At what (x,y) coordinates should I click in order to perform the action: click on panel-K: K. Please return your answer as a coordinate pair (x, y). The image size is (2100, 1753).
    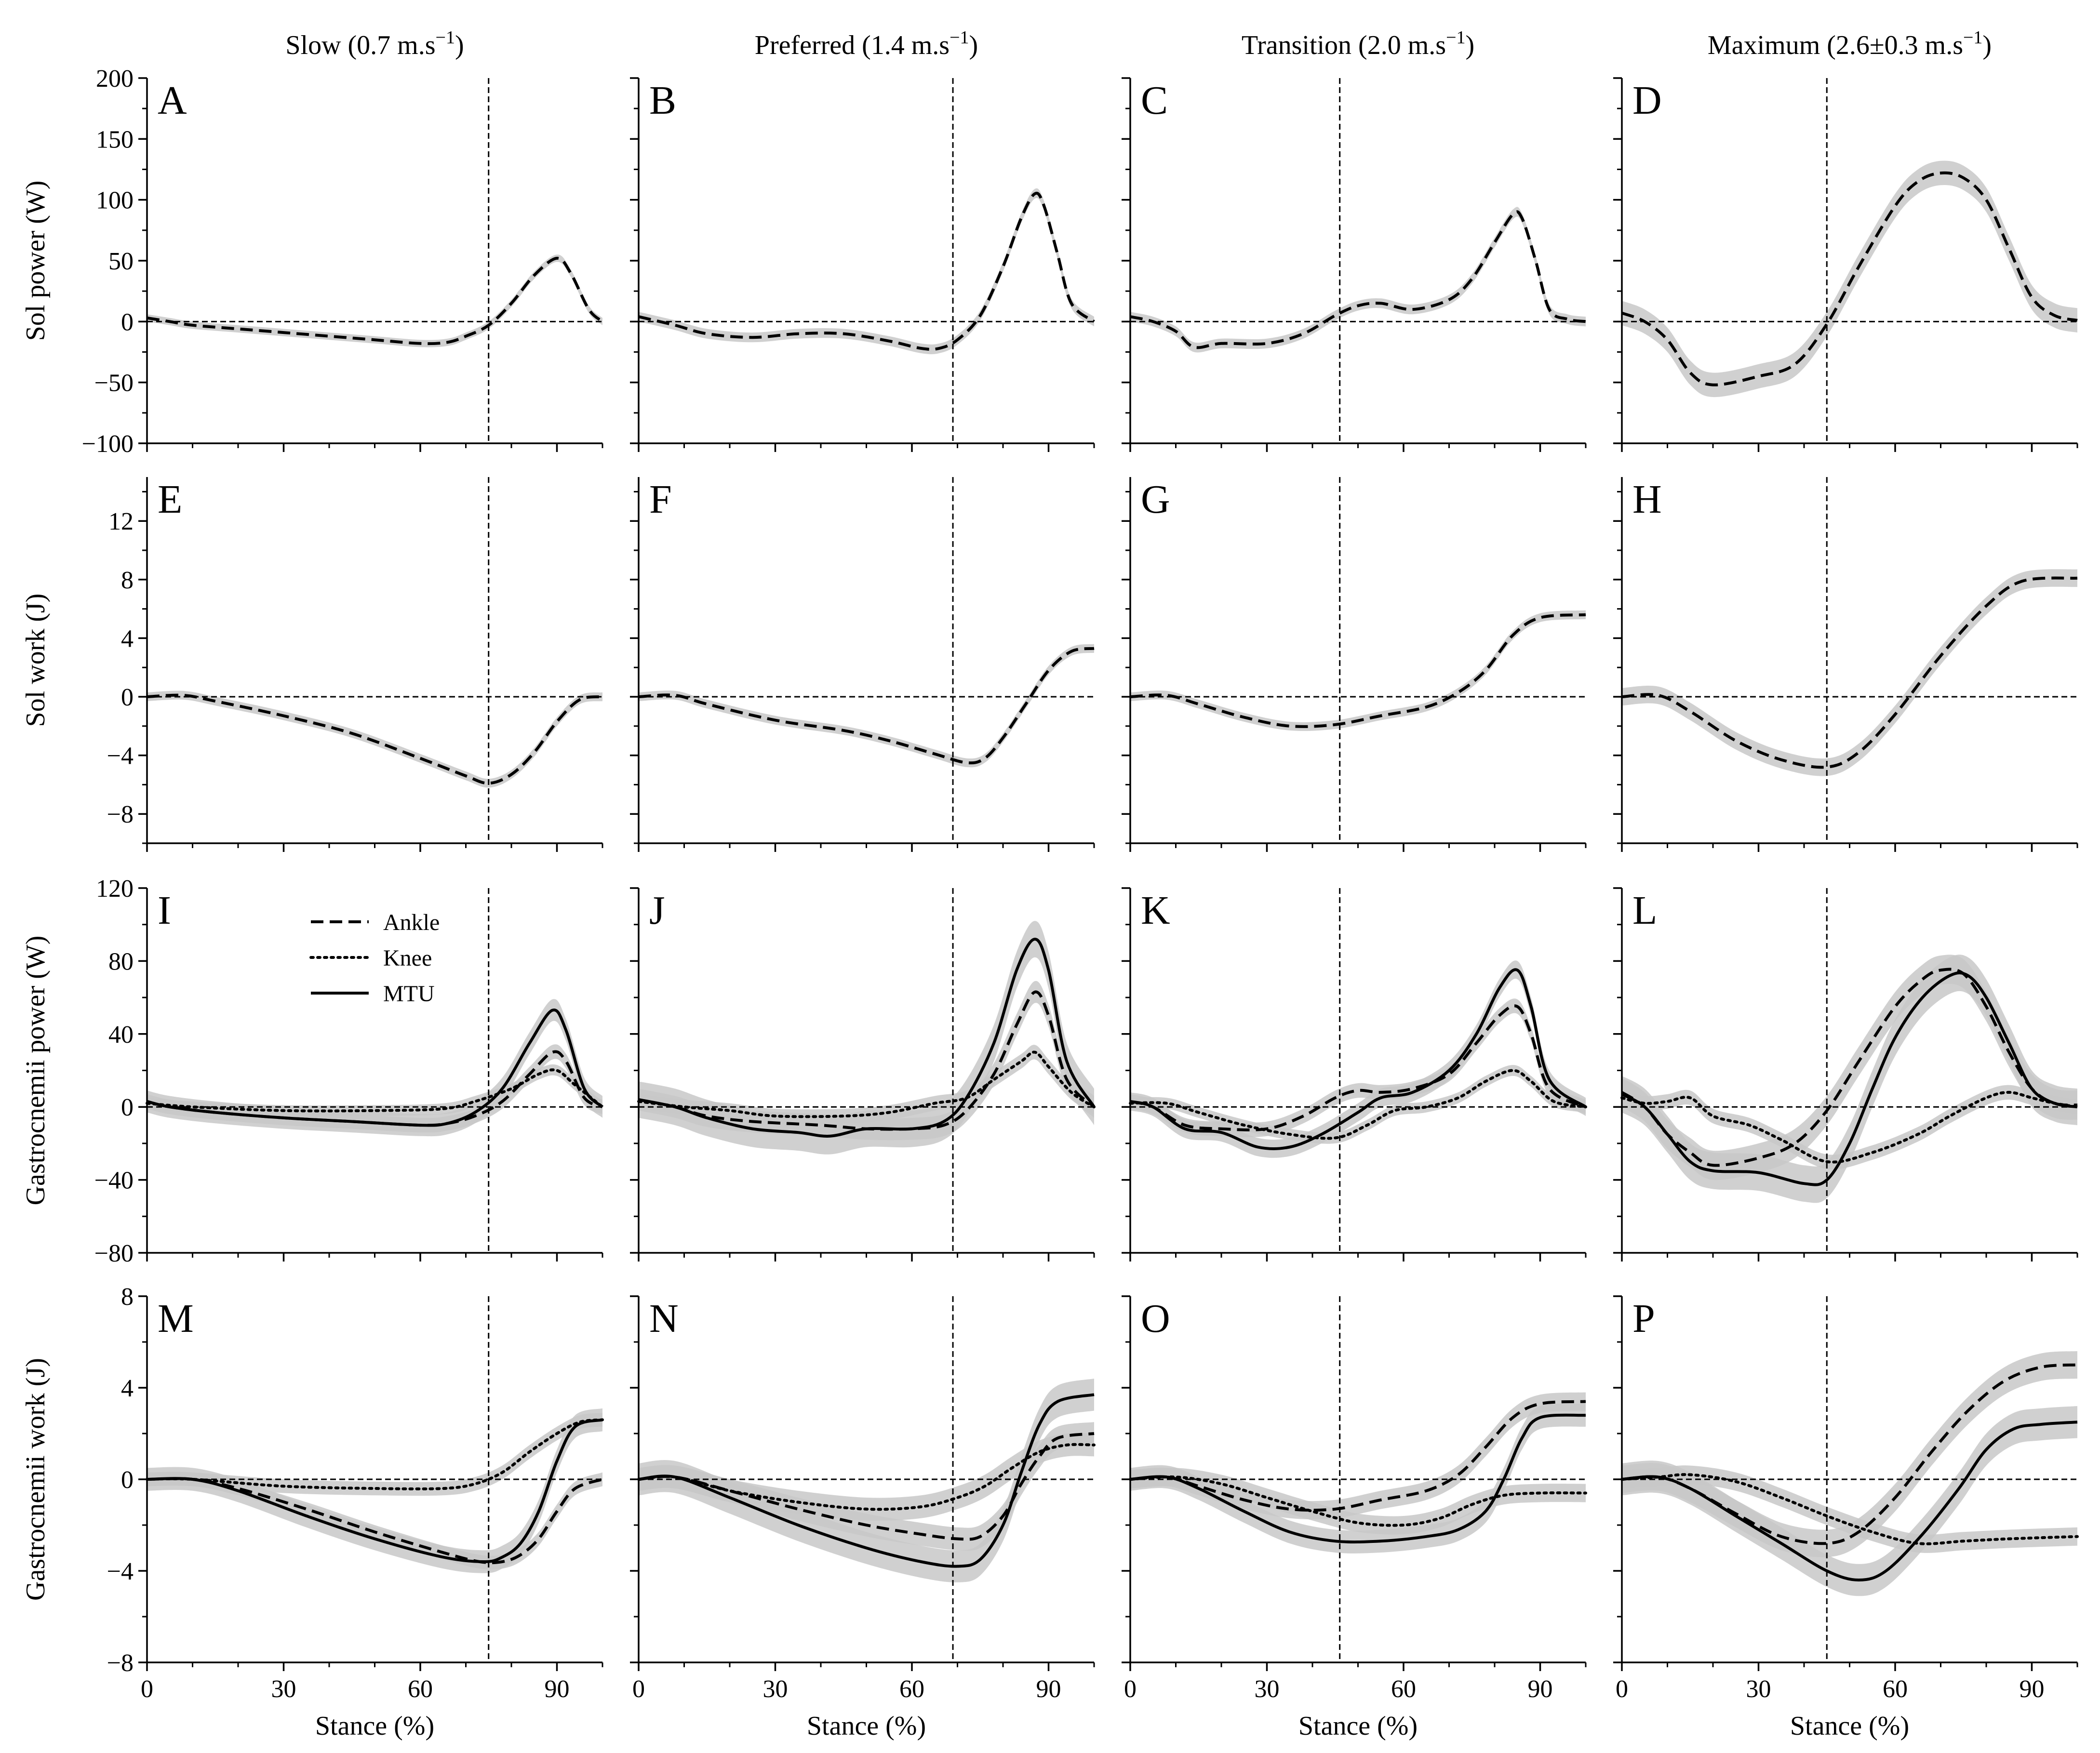
    Looking at the image, I should click on (1354, 1074).